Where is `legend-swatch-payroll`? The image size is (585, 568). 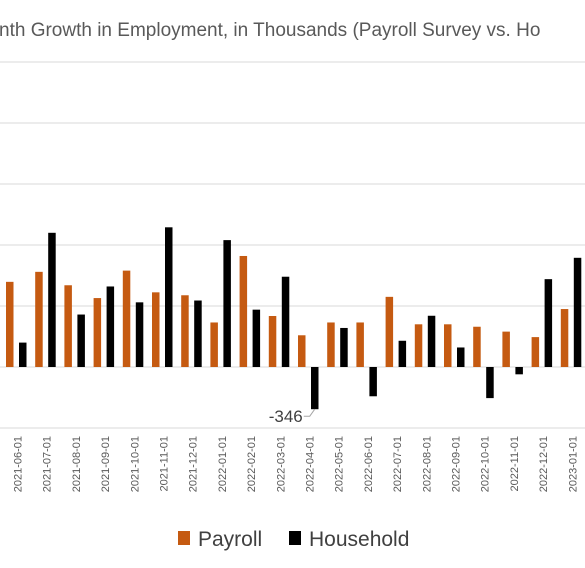 legend-swatch-payroll is located at coordinates (184, 538).